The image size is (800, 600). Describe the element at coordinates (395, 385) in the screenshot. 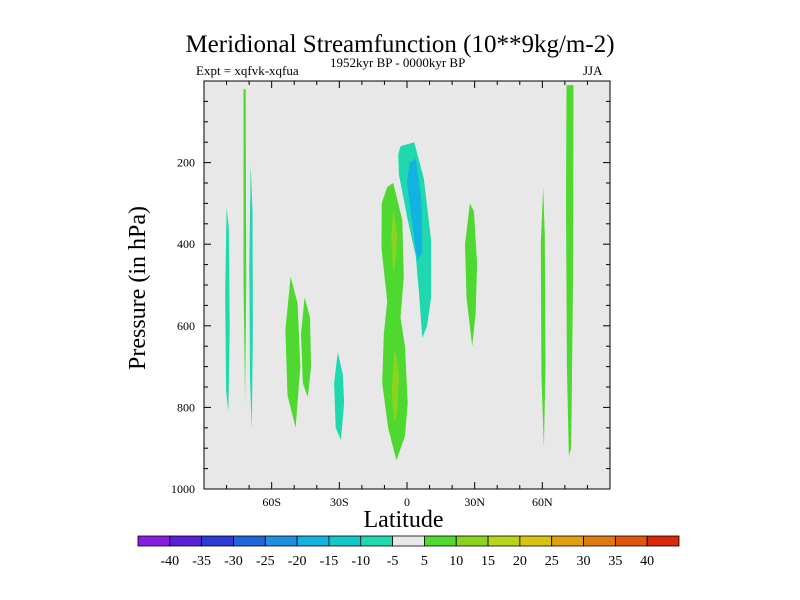

I see `yellowgreen-core-lower` at that location.